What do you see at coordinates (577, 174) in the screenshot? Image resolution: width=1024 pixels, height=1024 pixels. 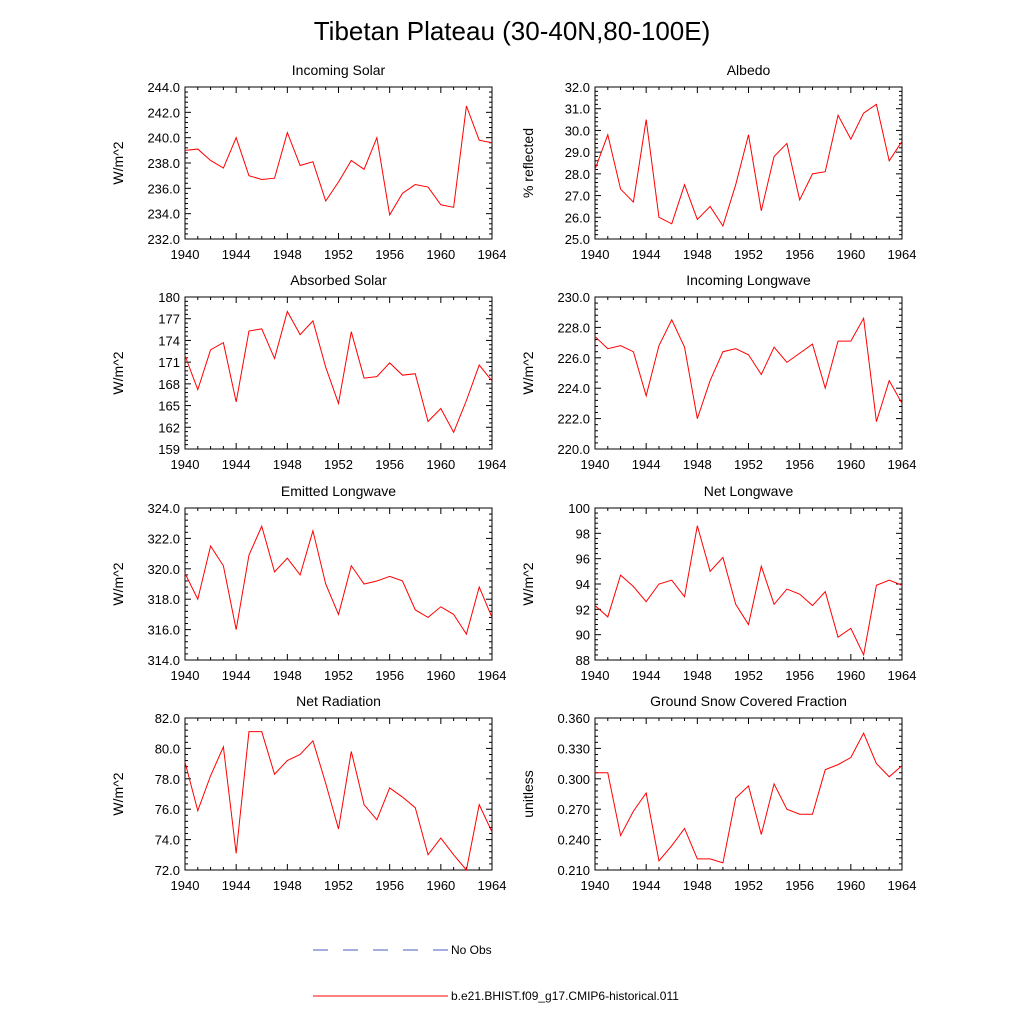 I see `y-tick-label: 28.0` at bounding box center [577, 174].